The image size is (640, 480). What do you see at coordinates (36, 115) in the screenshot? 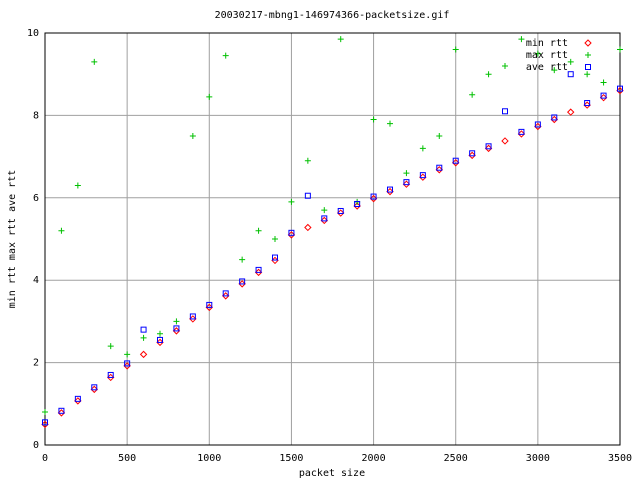
I see `y-tick-label: 8` at bounding box center [36, 115].